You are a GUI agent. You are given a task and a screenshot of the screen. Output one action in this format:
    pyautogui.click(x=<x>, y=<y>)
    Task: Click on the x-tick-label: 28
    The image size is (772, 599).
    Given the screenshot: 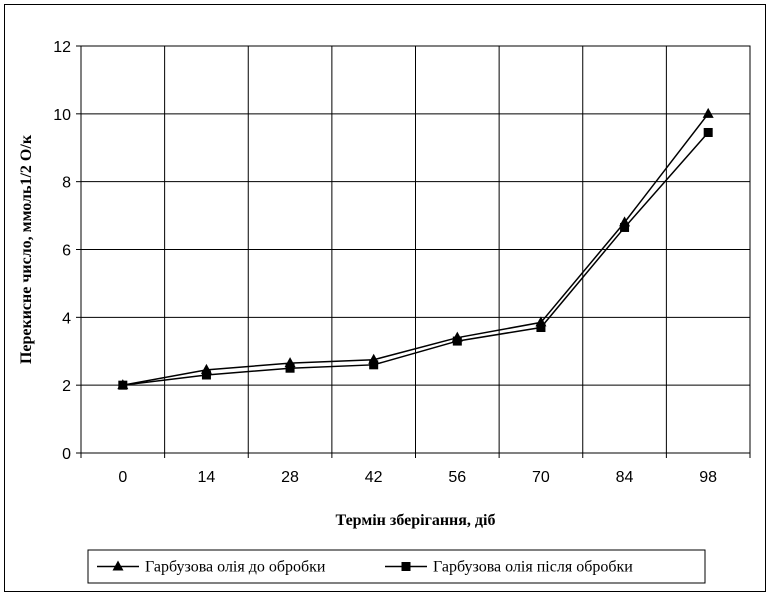 What is the action you would take?
    pyautogui.click(x=290, y=477)
    